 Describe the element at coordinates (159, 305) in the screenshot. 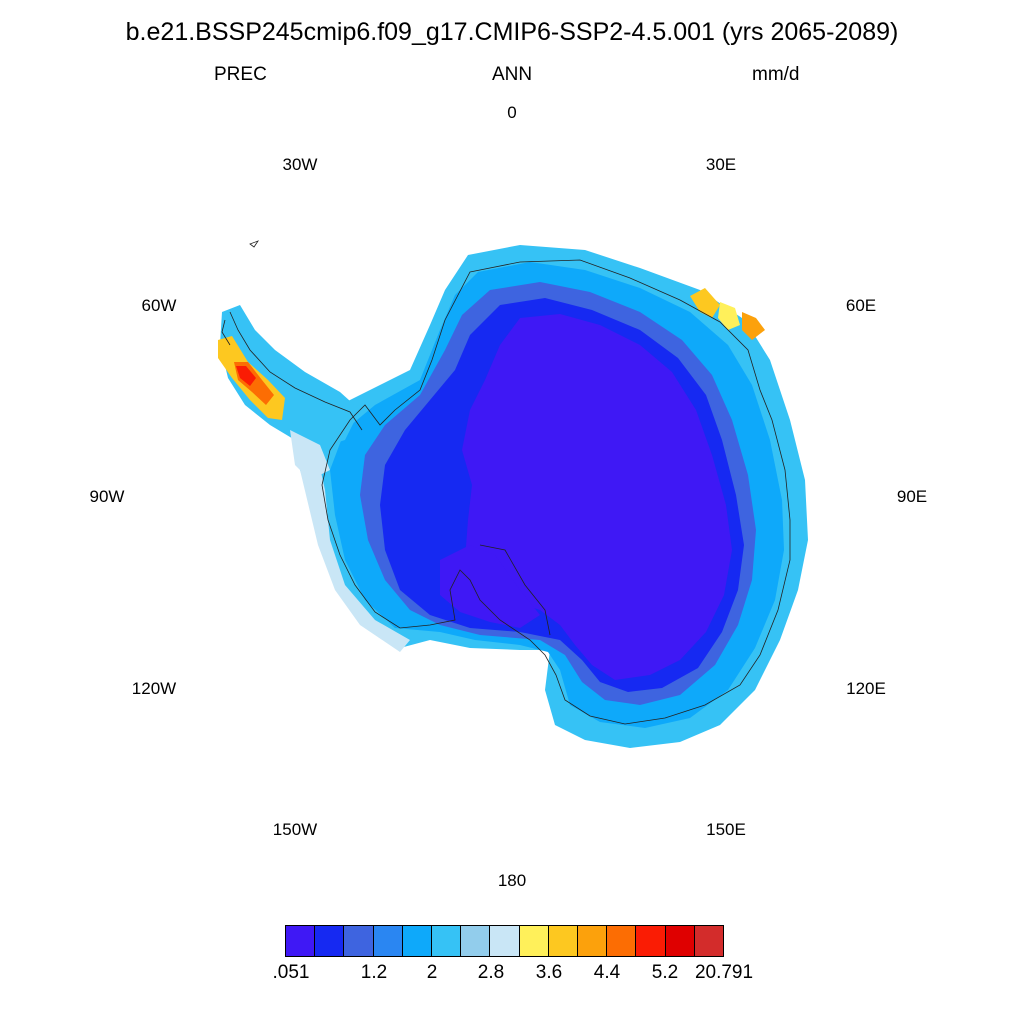

I see `lon-label-60w: 60W` at that location.